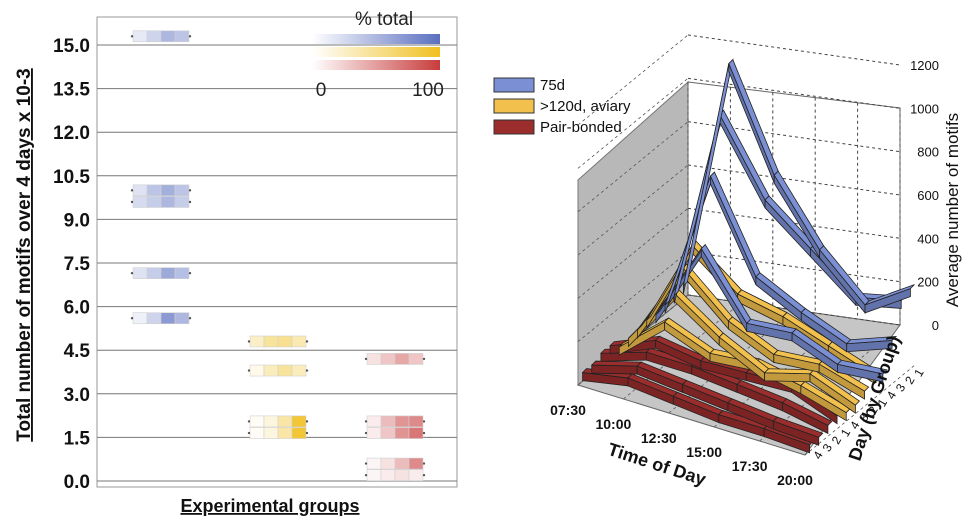  Describe the element at coordinates (798, 186) in the screenshot. I see `series-line` at that location.